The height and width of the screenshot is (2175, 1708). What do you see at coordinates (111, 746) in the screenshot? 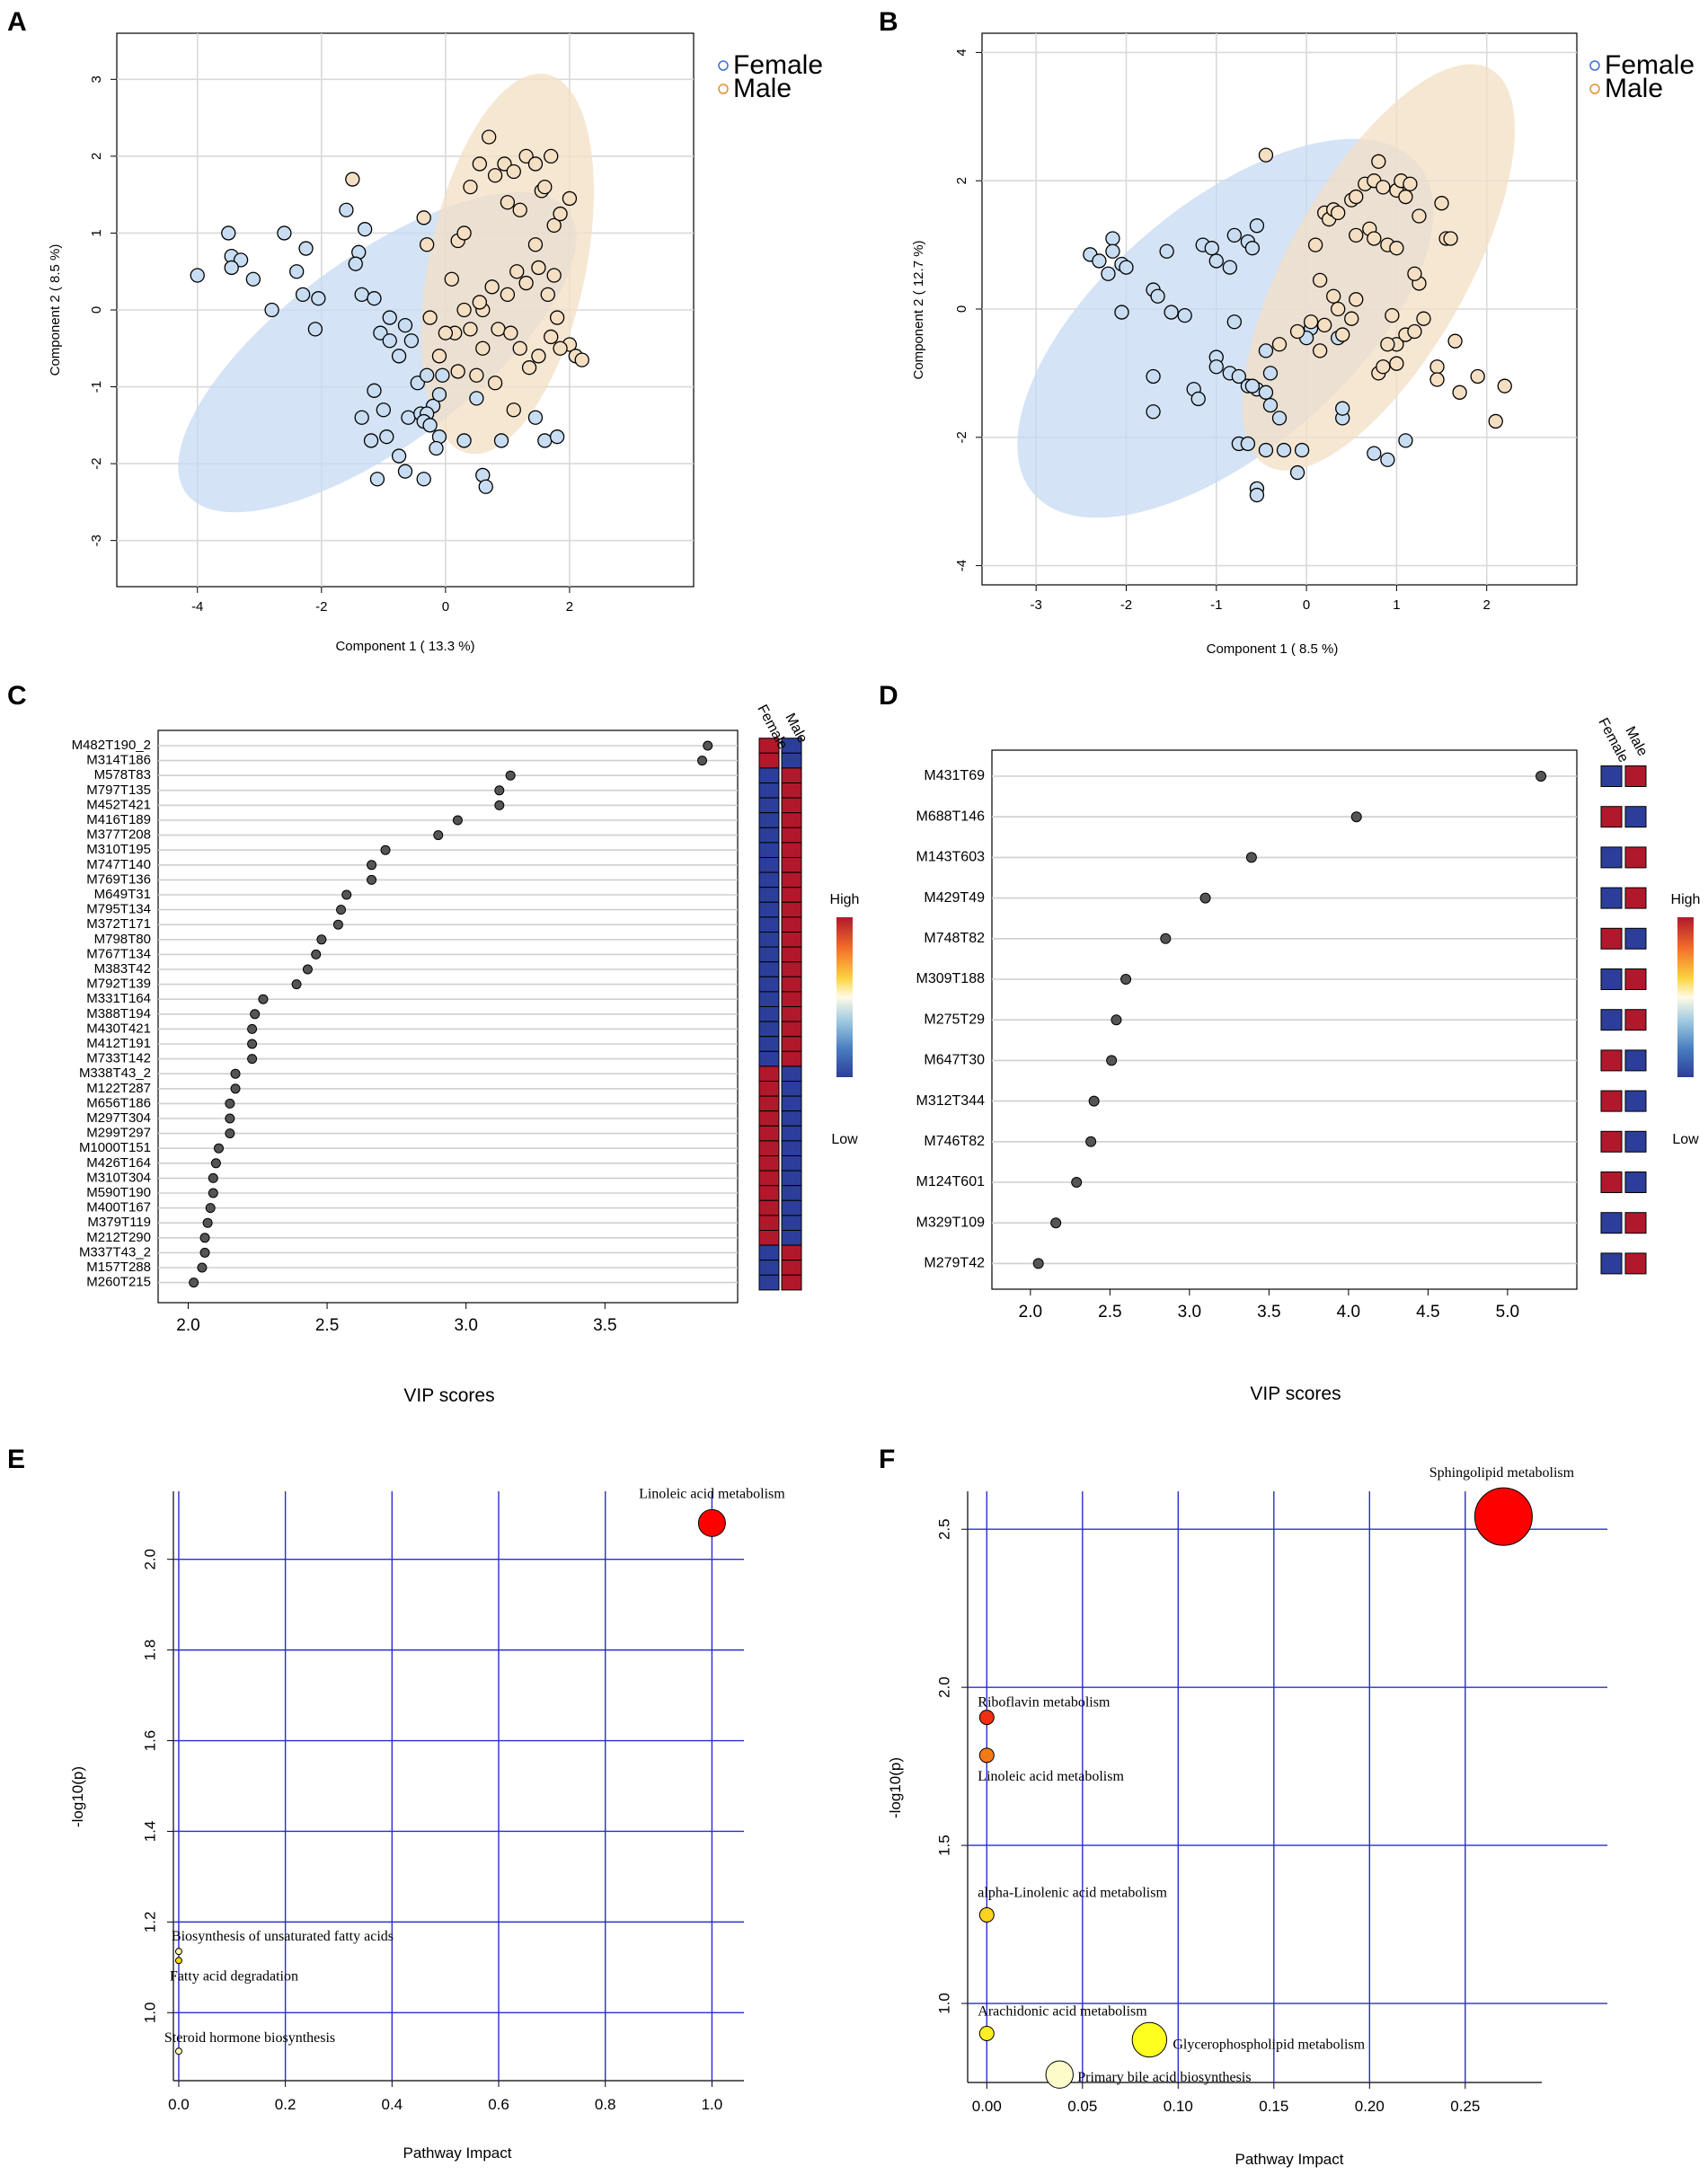
I see `feature-label: M482T190_2` at bounding box center [111, 746].